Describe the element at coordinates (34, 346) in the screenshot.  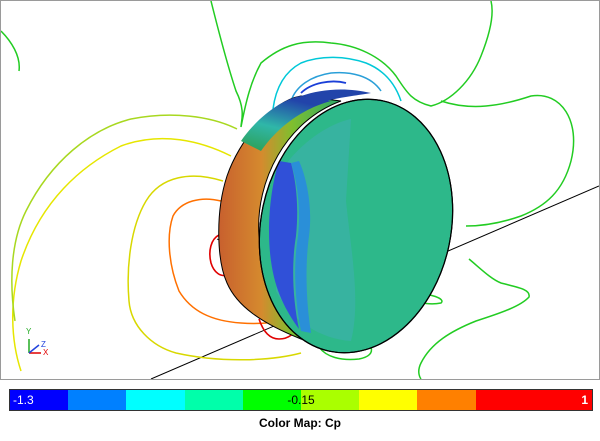
I see `axis-triad` at that location.